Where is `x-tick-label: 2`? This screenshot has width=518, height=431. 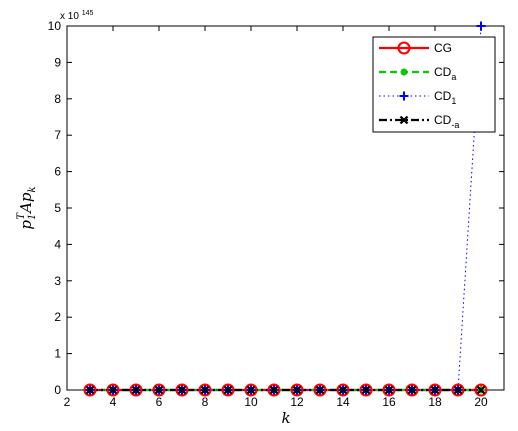
x-tick-label: 2 is located at coordinates (67, 402).